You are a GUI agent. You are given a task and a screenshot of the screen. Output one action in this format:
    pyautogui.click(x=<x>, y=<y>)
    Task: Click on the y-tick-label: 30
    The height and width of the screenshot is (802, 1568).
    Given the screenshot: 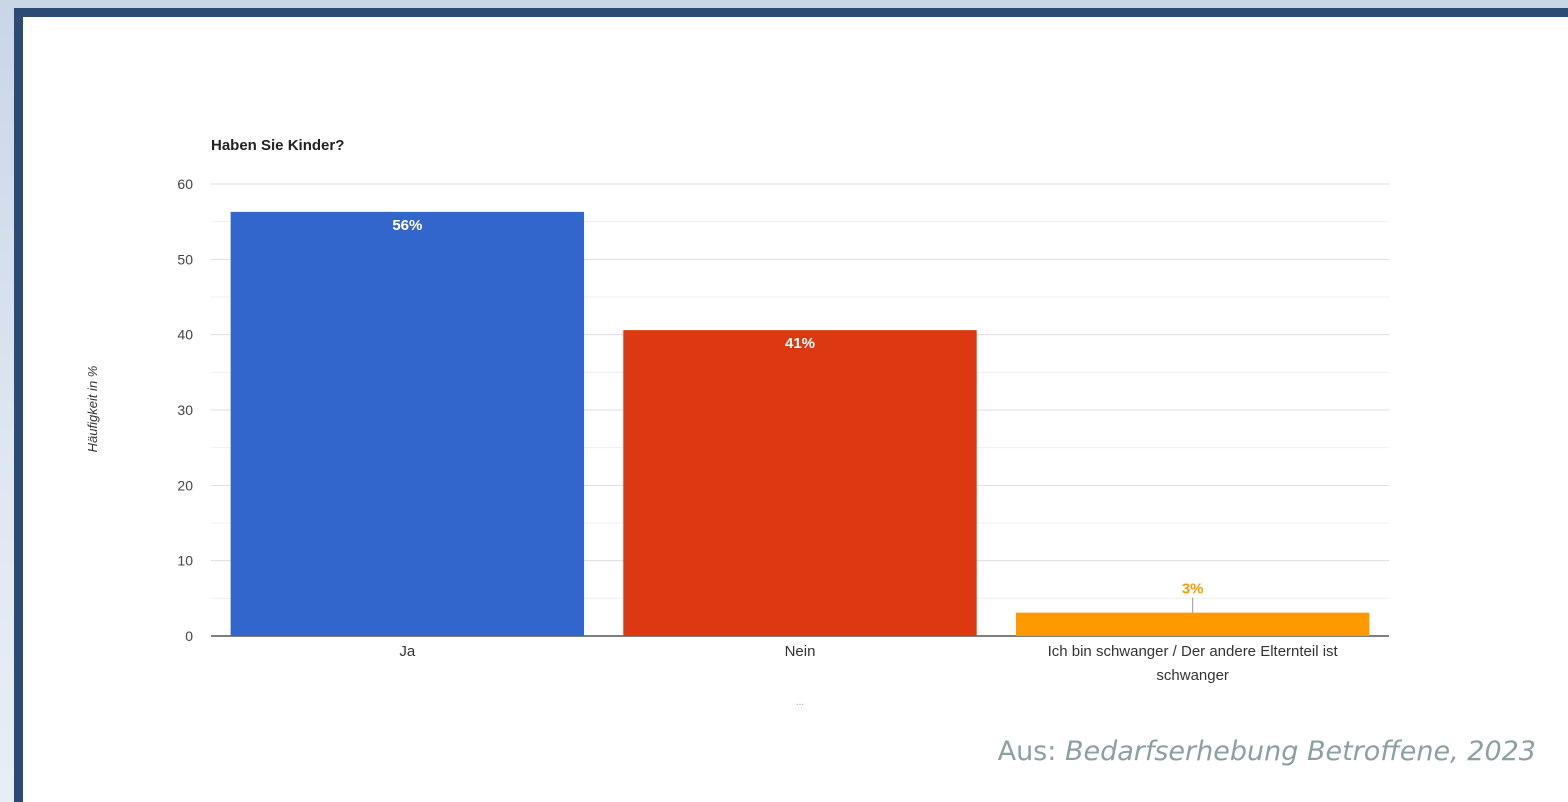 What is the action you would take?
    pyautogui.click(x=185, y=410)
    